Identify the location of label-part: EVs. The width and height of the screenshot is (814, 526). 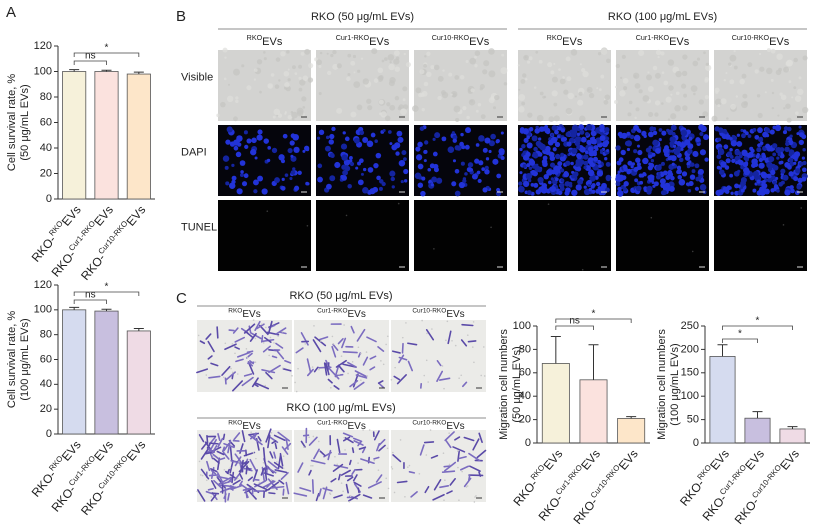
(357, 426).